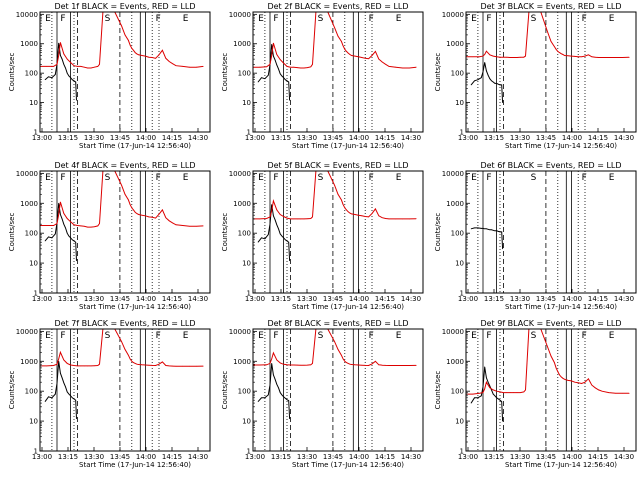 The image size is (640, 480). Describe the element at coordinates (337, 6) in the screenshot. I see `panel-title: Det 2f BLACK = Events, RED = LLD` at that location.